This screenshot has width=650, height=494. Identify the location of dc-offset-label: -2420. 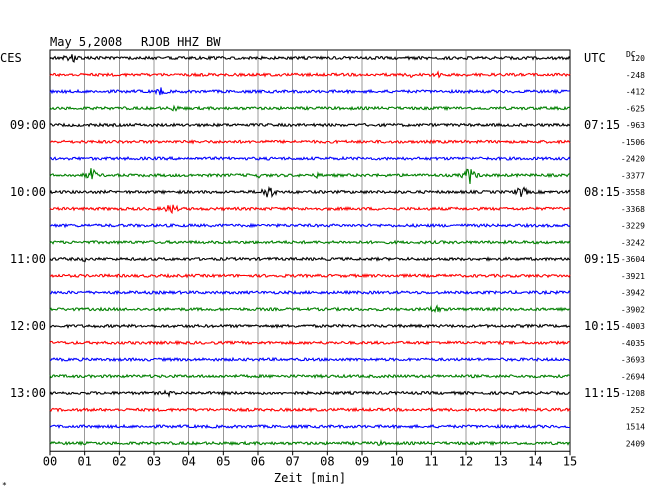
(633, 159).